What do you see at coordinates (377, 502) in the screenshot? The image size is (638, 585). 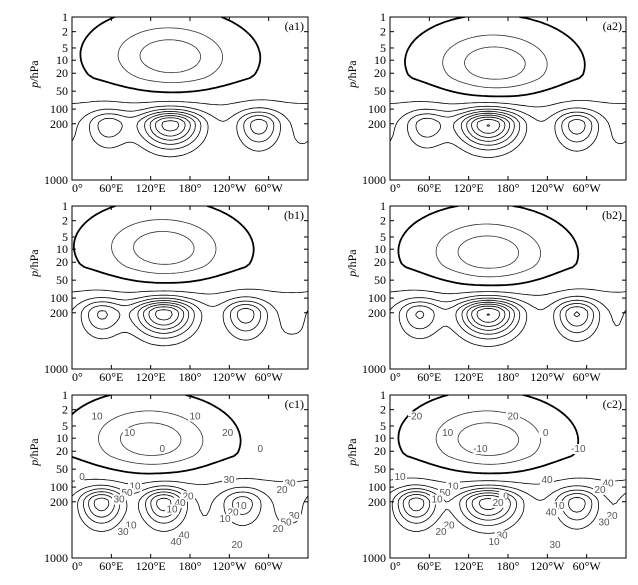 I see `y-tick-label: 200` at bounding box center [377, 502].